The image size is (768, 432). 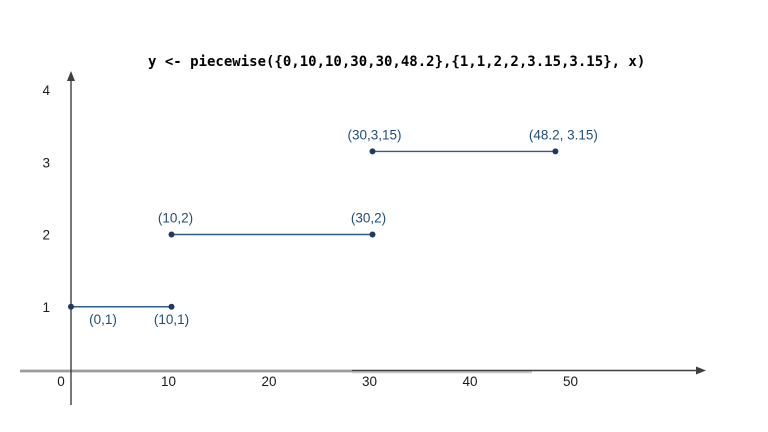 I want to click on origin-tick-label: 0, so click(x=61, y=381).